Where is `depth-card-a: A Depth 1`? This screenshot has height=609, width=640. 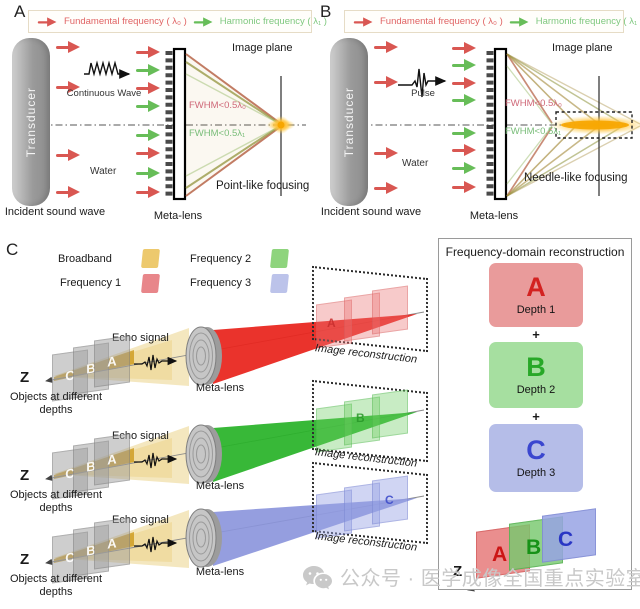 depth-card-a: A Depth 1 is located at coordinates (536, 295).